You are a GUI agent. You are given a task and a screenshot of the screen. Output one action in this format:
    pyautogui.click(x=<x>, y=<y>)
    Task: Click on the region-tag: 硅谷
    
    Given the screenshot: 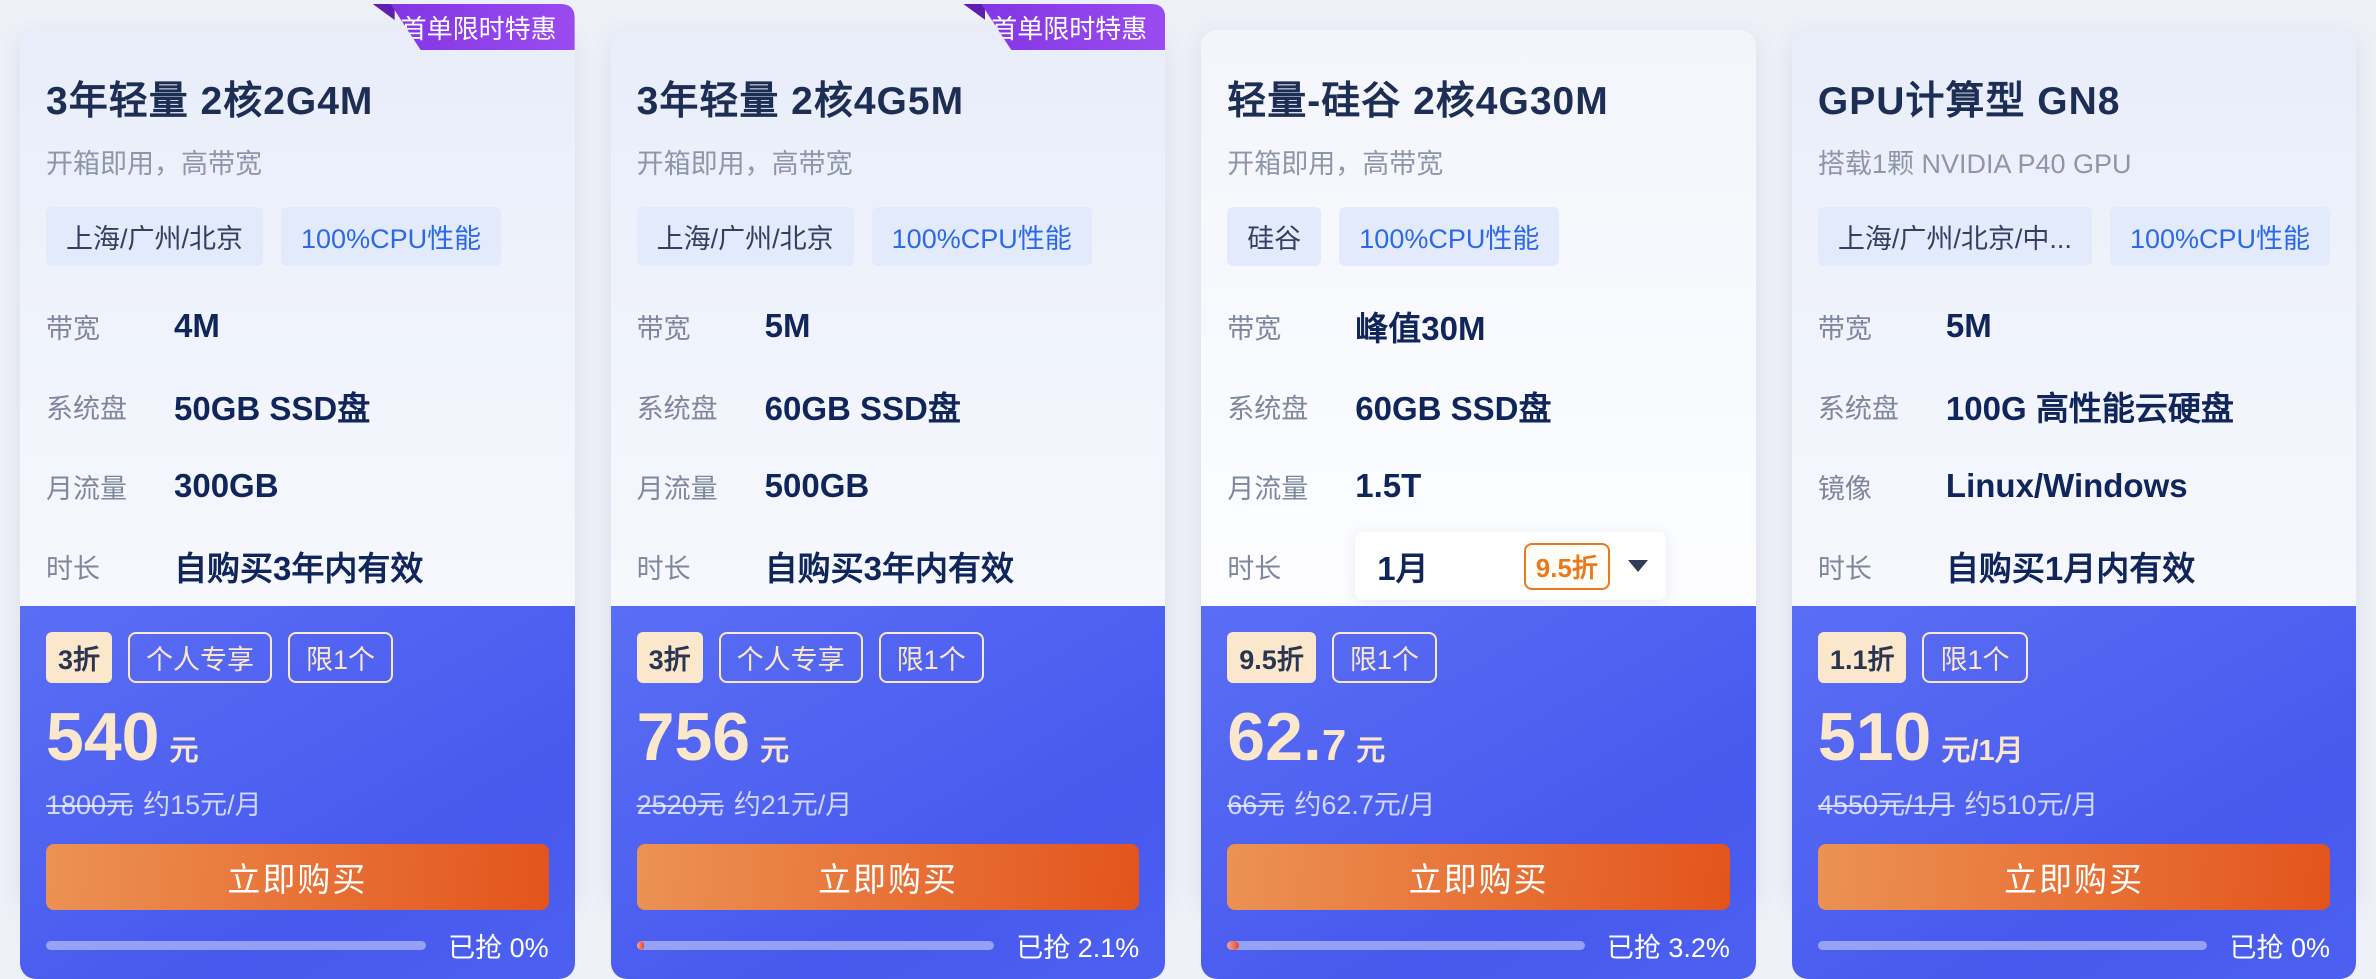 What is the action you would take?
    pyautogui.click(x=1274, y=236)
    